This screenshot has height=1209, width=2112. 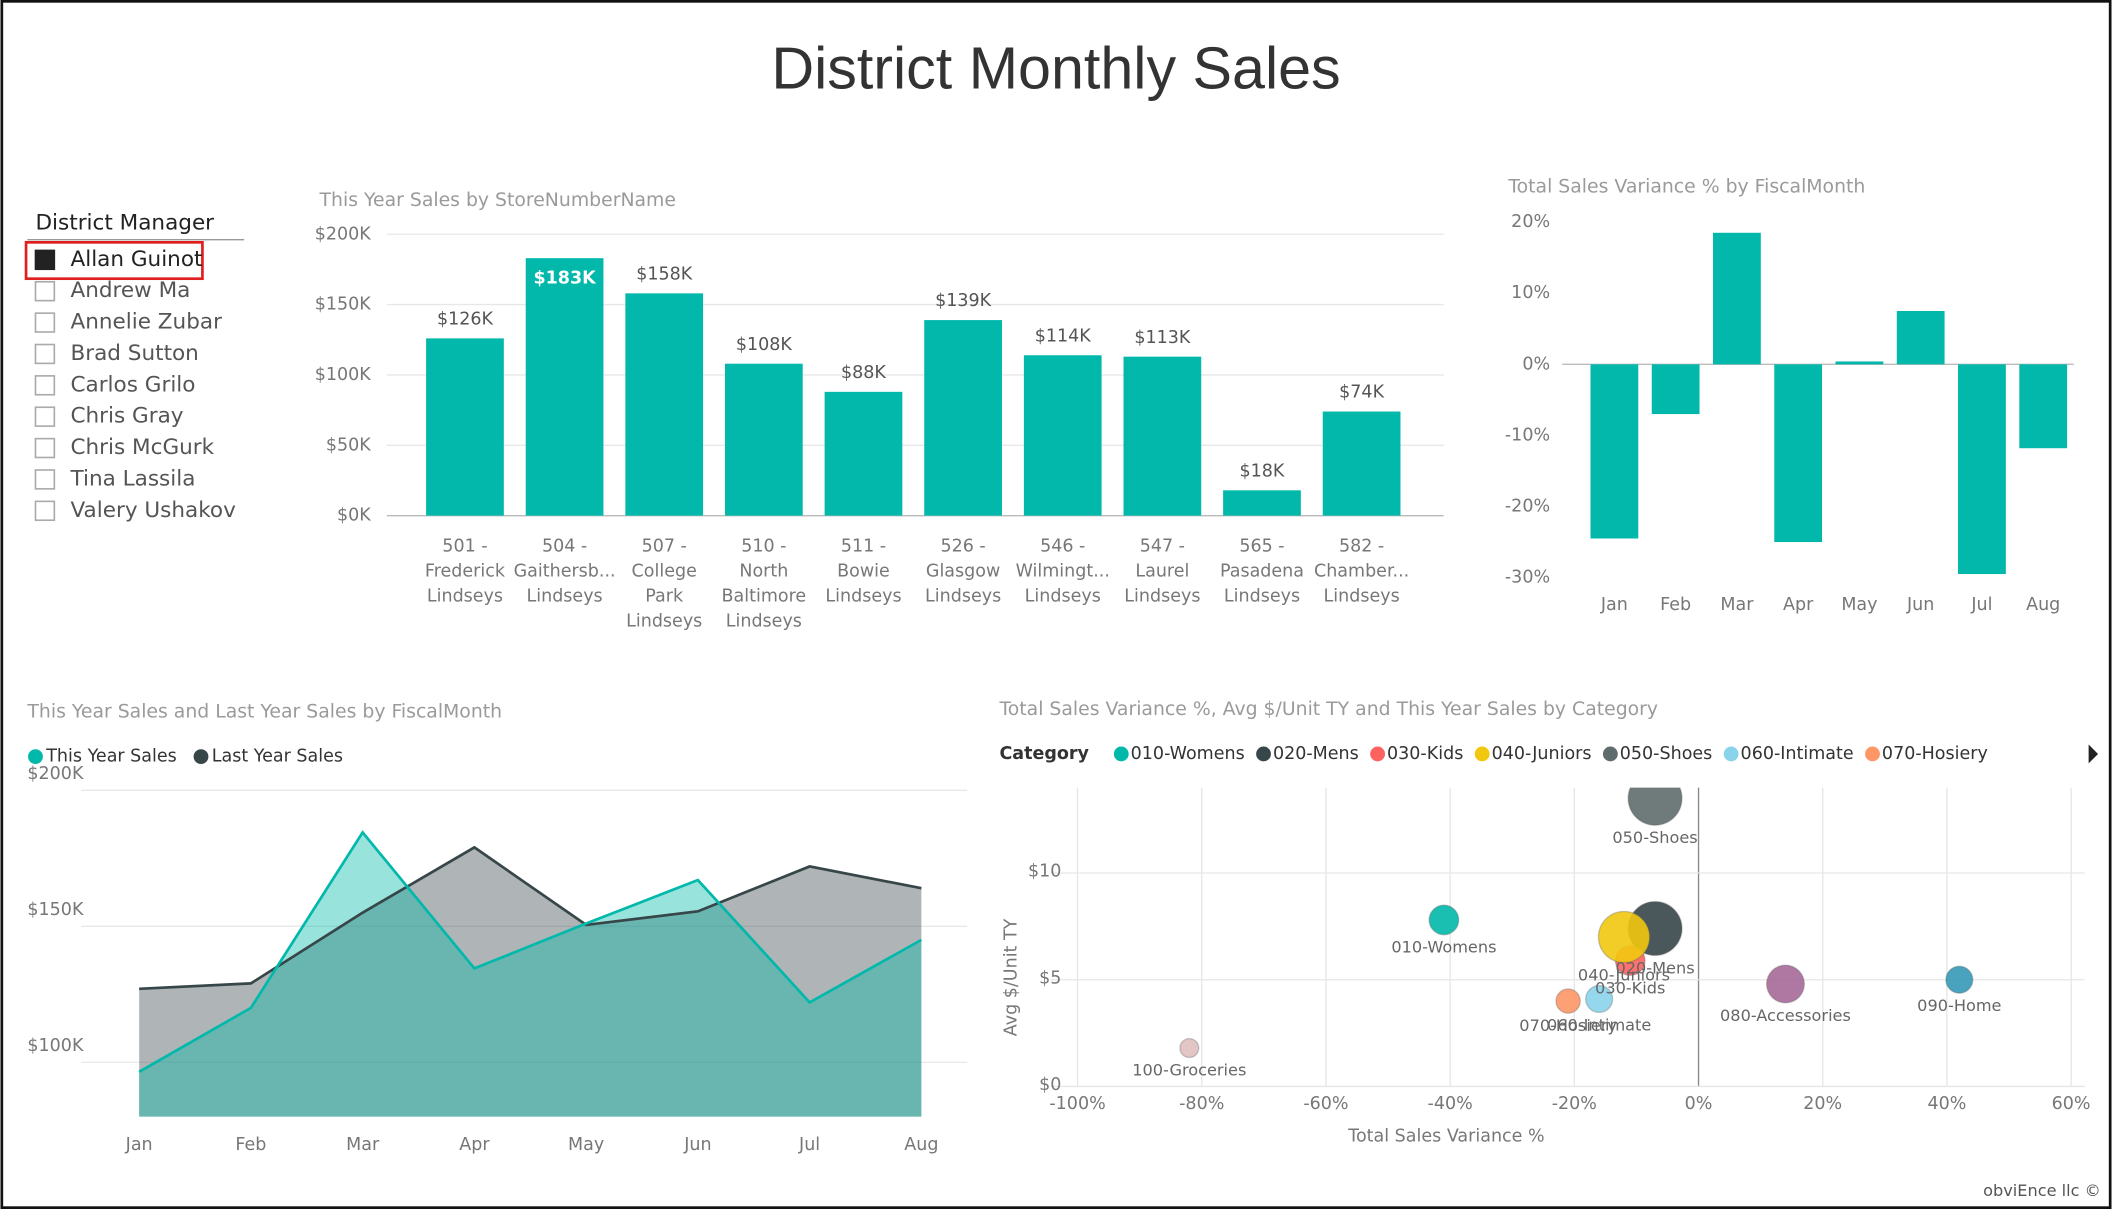 I want to click on slicer-item: Chris McGurk, so click(x=124, y=447).